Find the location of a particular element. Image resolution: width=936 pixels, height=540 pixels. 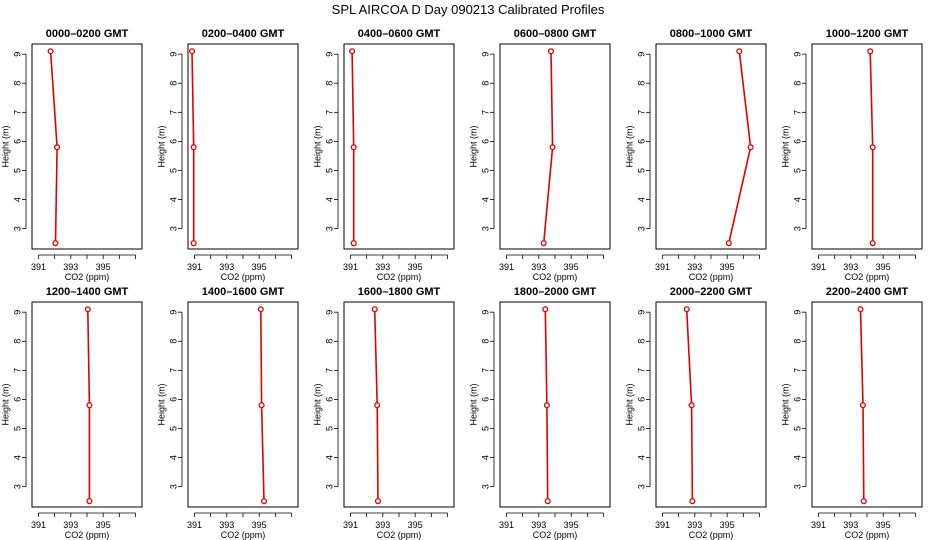

panel-title: 2200–2400 GMT is located at coordinates (867, 292).